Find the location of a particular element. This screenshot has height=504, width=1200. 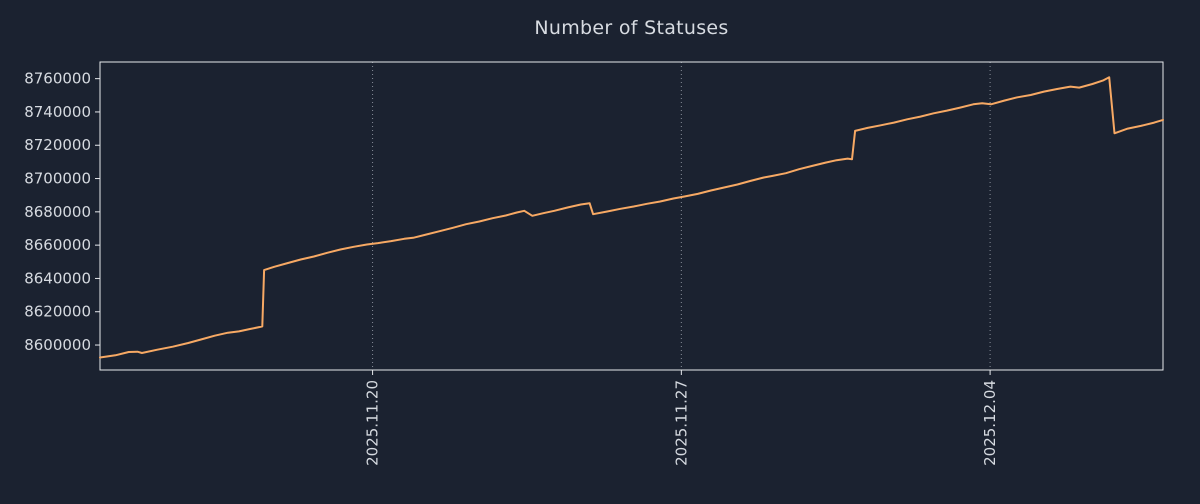

y-tick-label: 8640000 is located at coordinates (57, 278).